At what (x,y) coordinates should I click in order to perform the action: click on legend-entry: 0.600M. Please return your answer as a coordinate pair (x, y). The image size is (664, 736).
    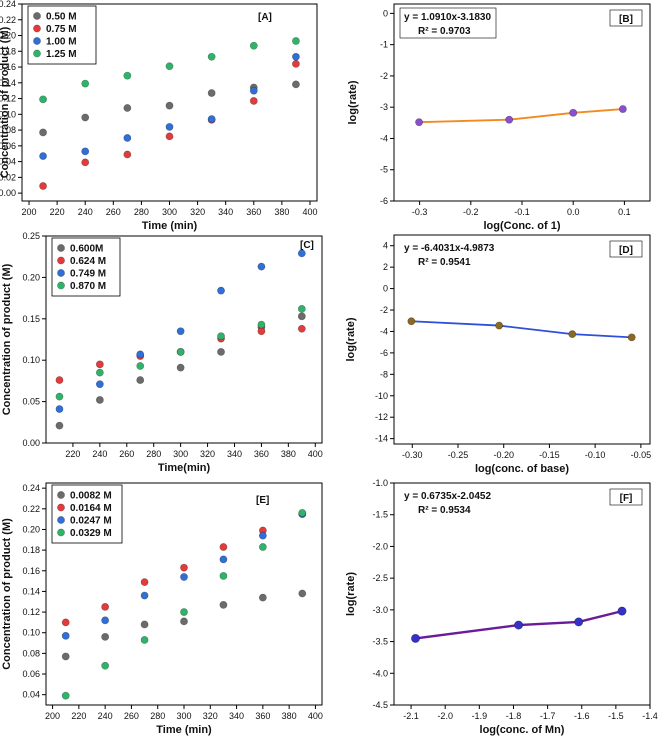
    Looking at the image, I should click on (86, 249).